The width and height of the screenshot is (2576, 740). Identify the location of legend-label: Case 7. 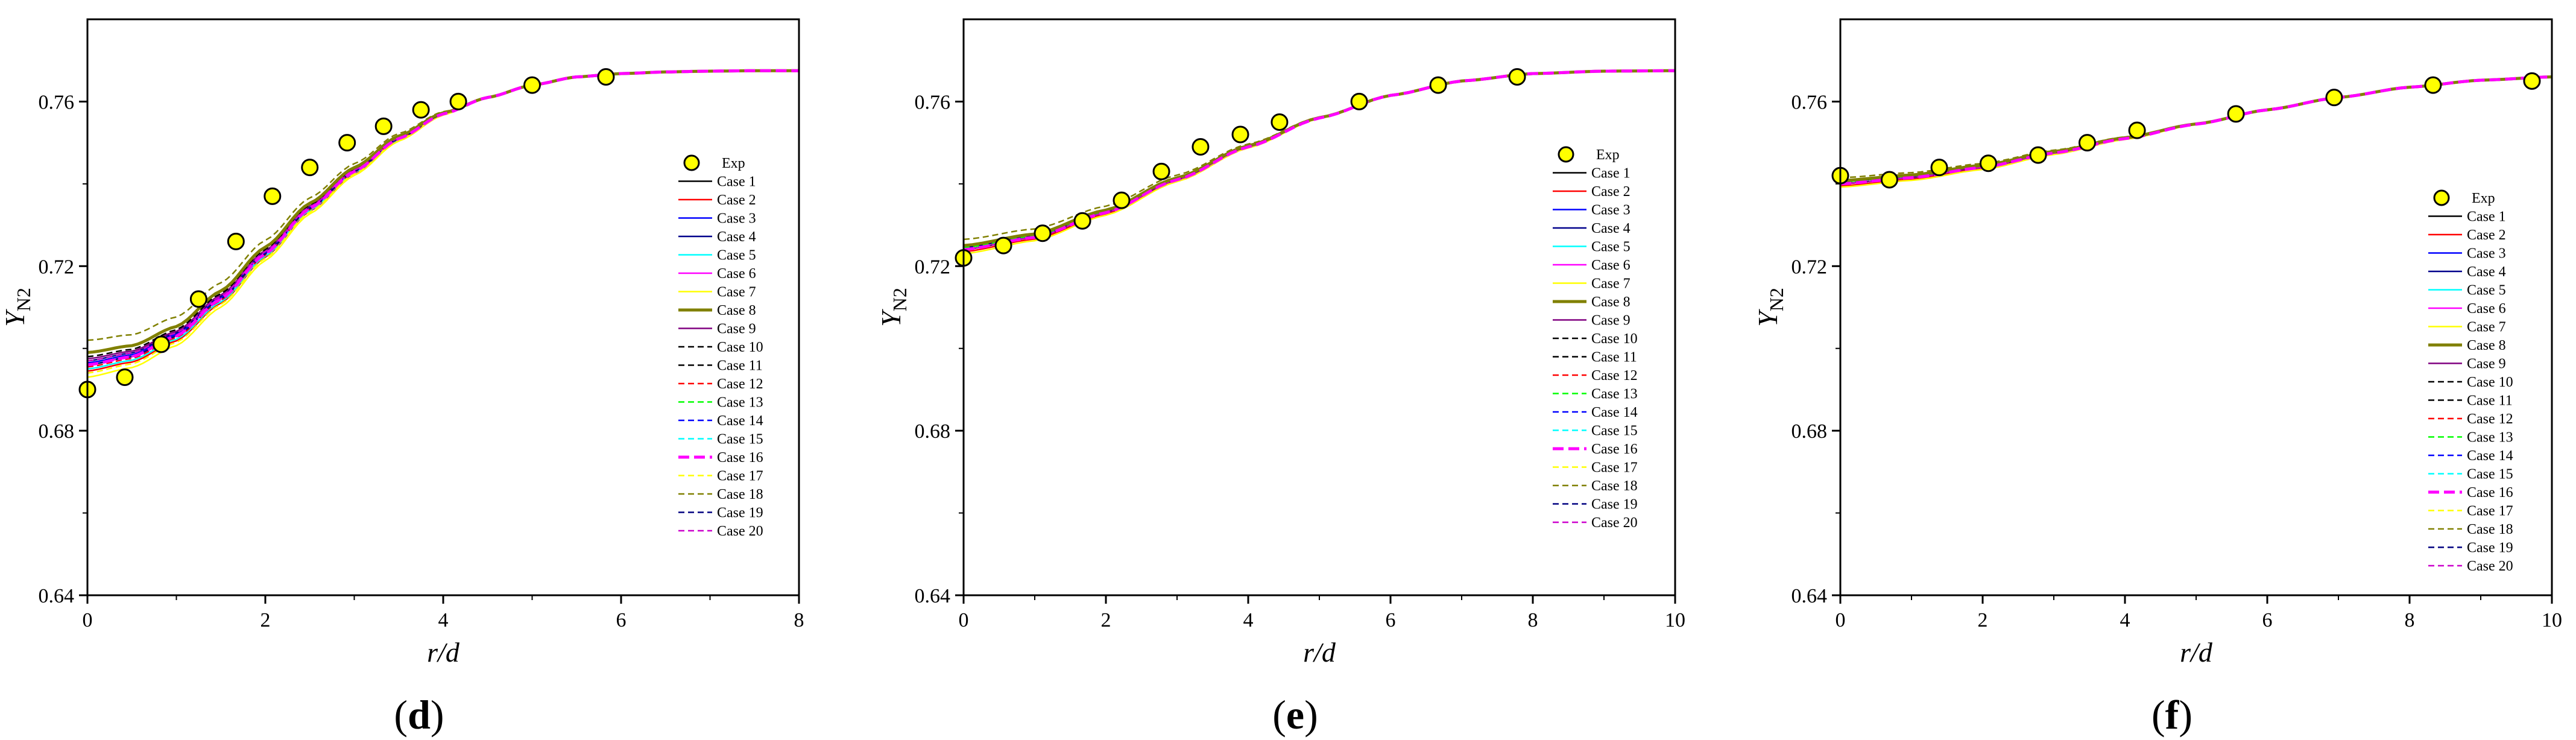
(736, 292).